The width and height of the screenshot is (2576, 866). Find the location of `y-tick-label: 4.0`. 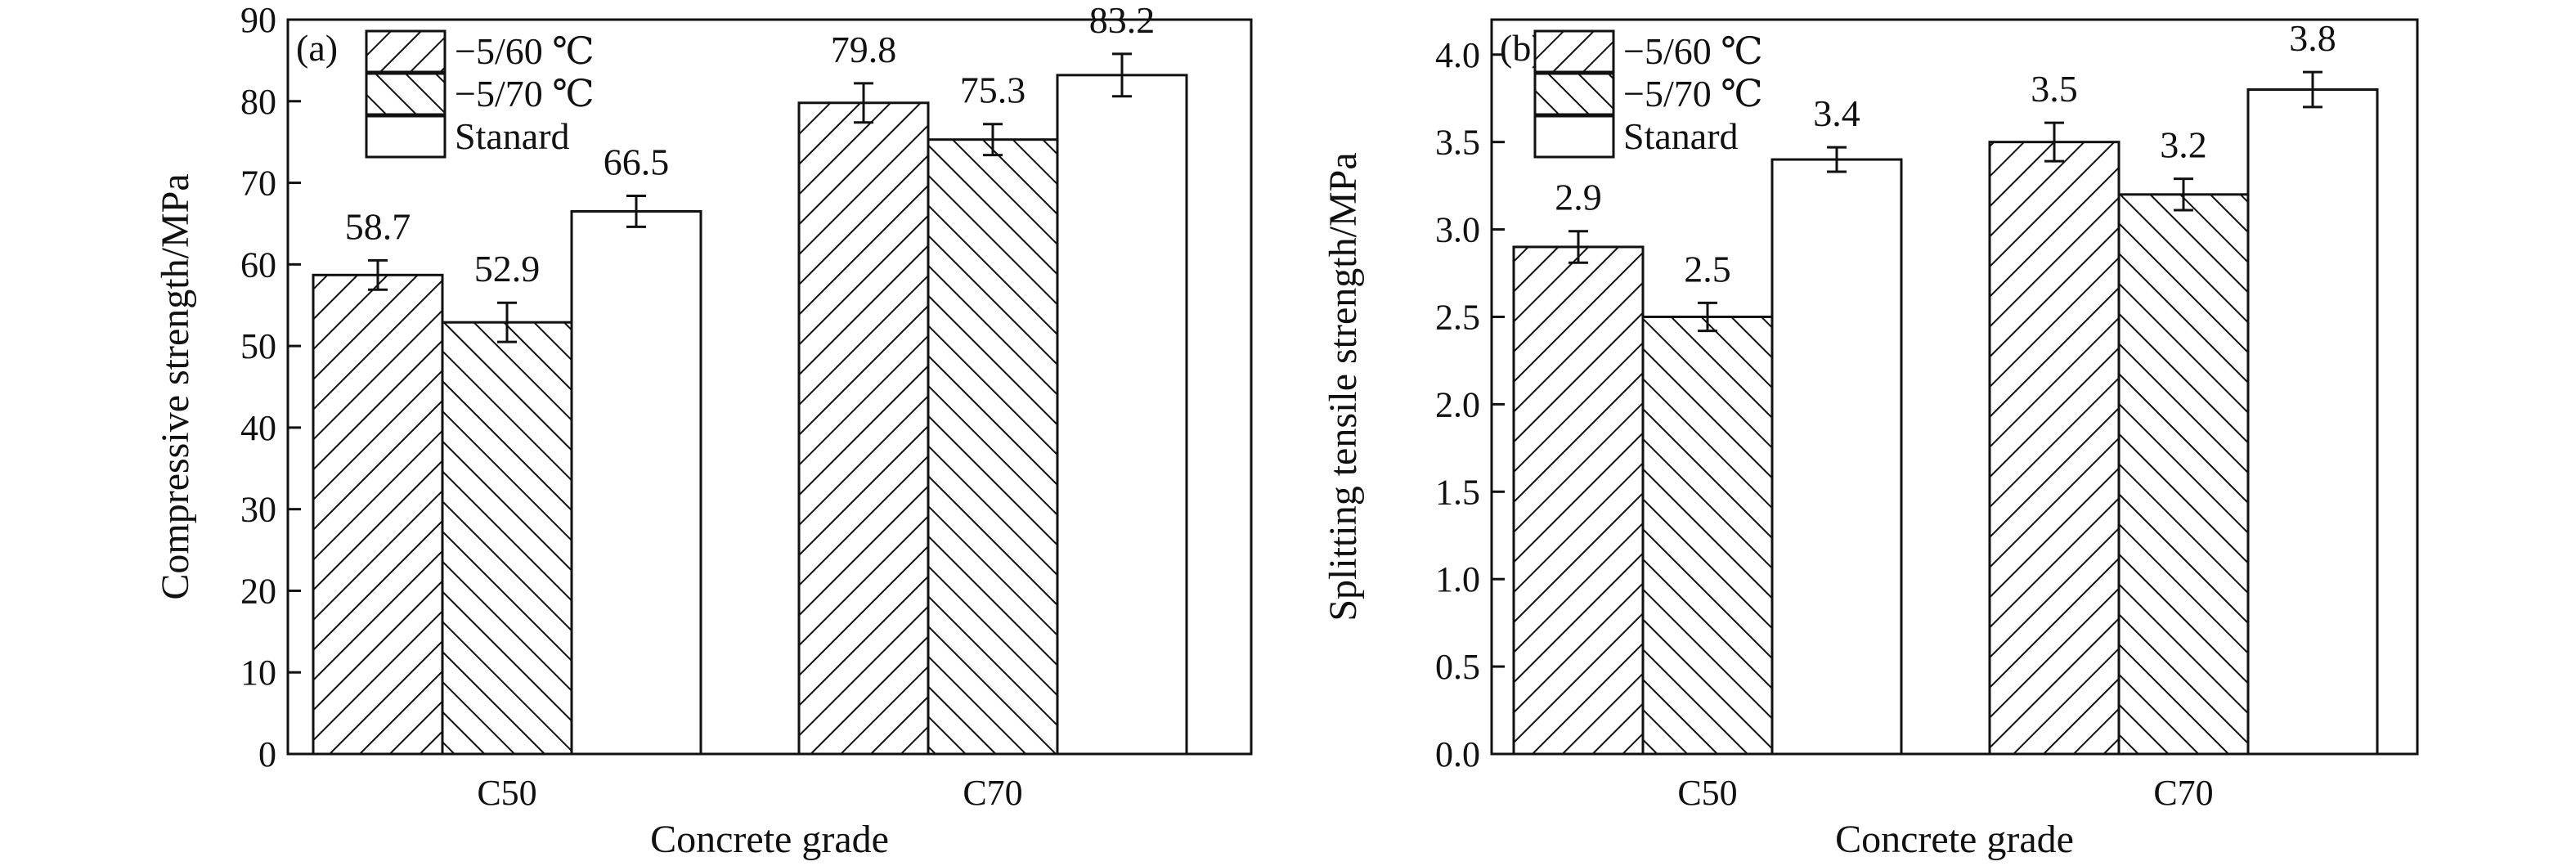

y-tick-label: 4.0 is located at coordinates (1458, 55).